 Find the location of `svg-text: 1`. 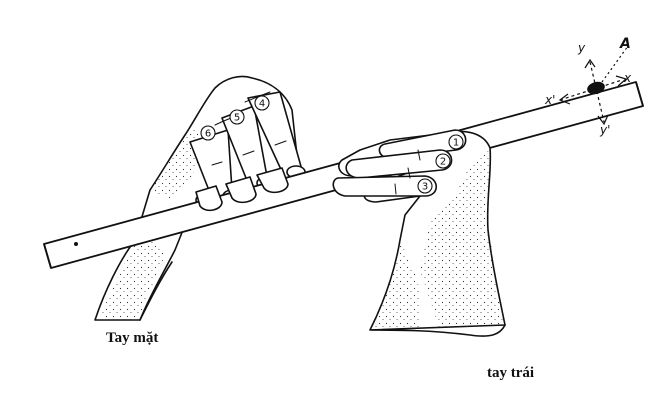

svg-text: 1 is located at coordinates (456, 143).